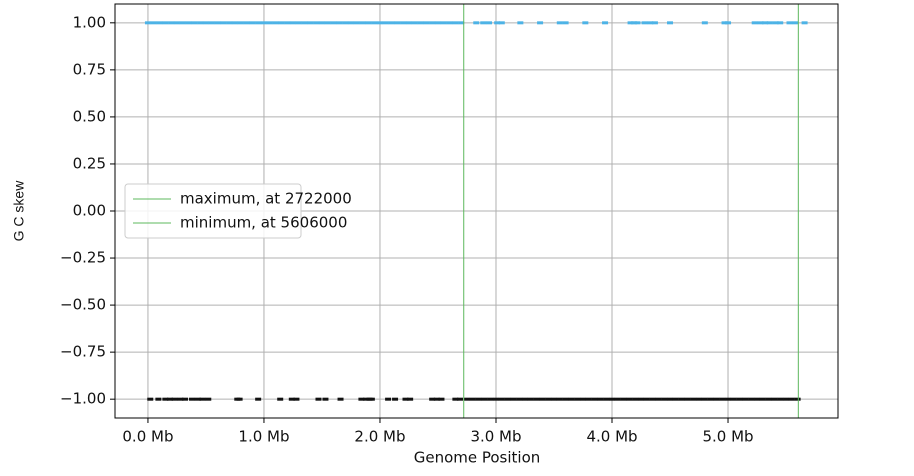 Image resolution: width=914 pixels, height=476 pixels. I want to click on x-tick-label: 5.0 Mb, so click(727, 437).